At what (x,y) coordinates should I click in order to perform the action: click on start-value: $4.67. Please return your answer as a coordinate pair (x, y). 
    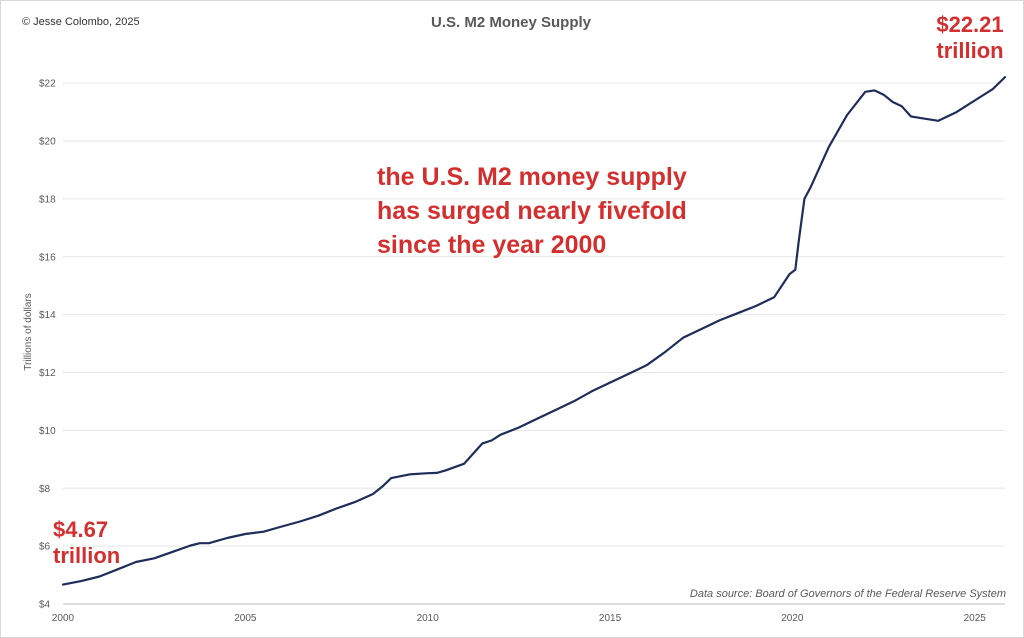
    Looking at the image, I should click on (81, 529).